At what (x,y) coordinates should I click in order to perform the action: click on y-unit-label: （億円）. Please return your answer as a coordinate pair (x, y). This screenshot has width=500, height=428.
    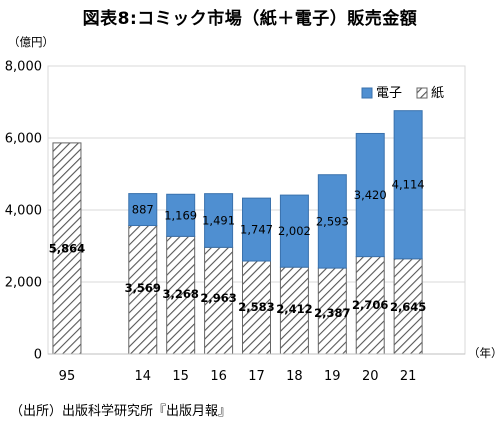
    Looking at the image, I should click on (31, 42).